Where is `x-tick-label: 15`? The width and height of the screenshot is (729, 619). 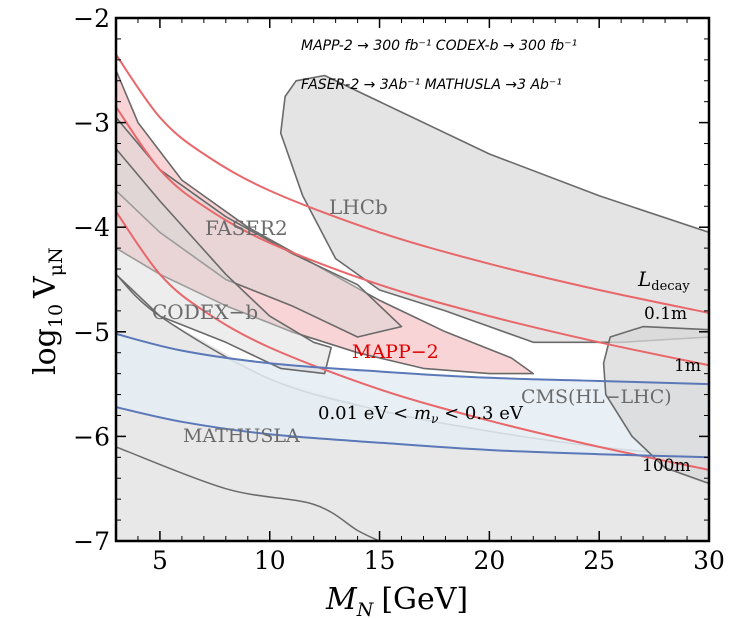
x-tick-label: 15 is located at coordinates (380, 560).